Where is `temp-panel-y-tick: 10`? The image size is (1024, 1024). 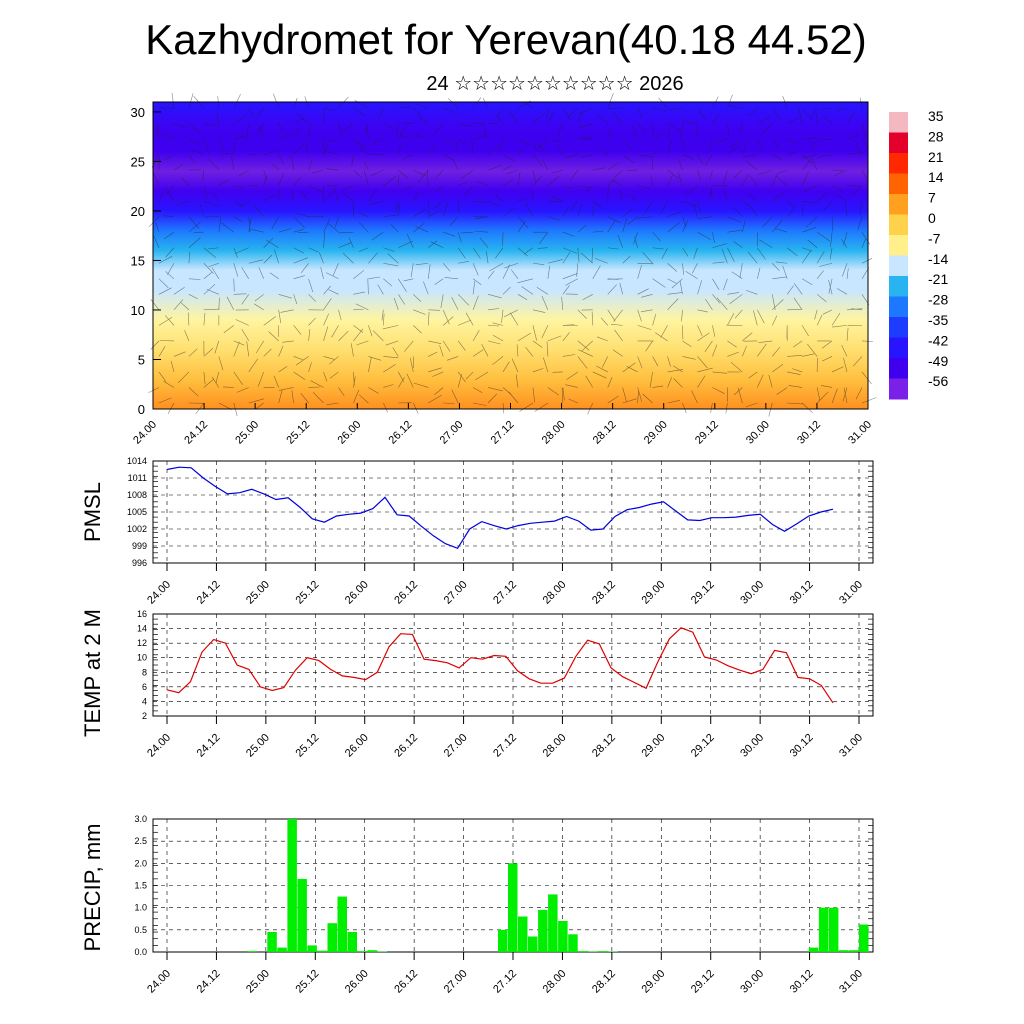
temp-panel-y-tick: 10 is located at coordinates (142, 658).